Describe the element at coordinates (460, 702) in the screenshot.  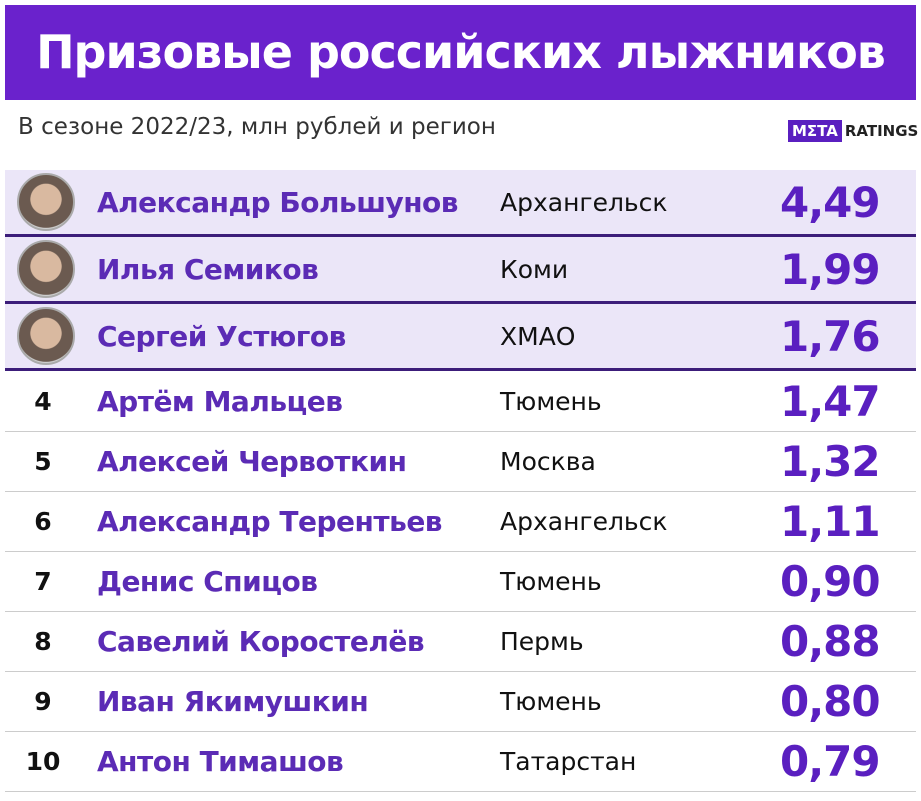
I see `table-row: 9 Иван Якимушкин Тюмень 0,80` at that location.